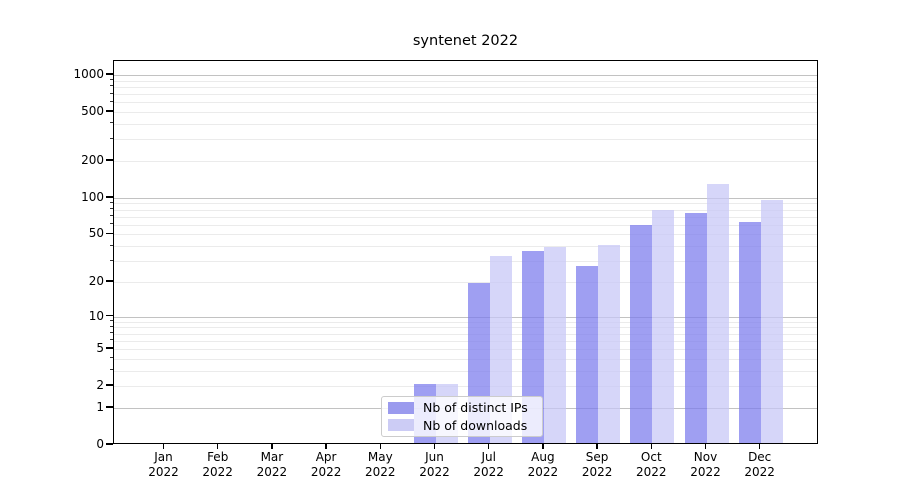 Image resolution: width=900 pixels, height=500 pixels. Describe the element at coordinates (609, 344) in the screenshot. I see `bar-downloads-sep` at that location.